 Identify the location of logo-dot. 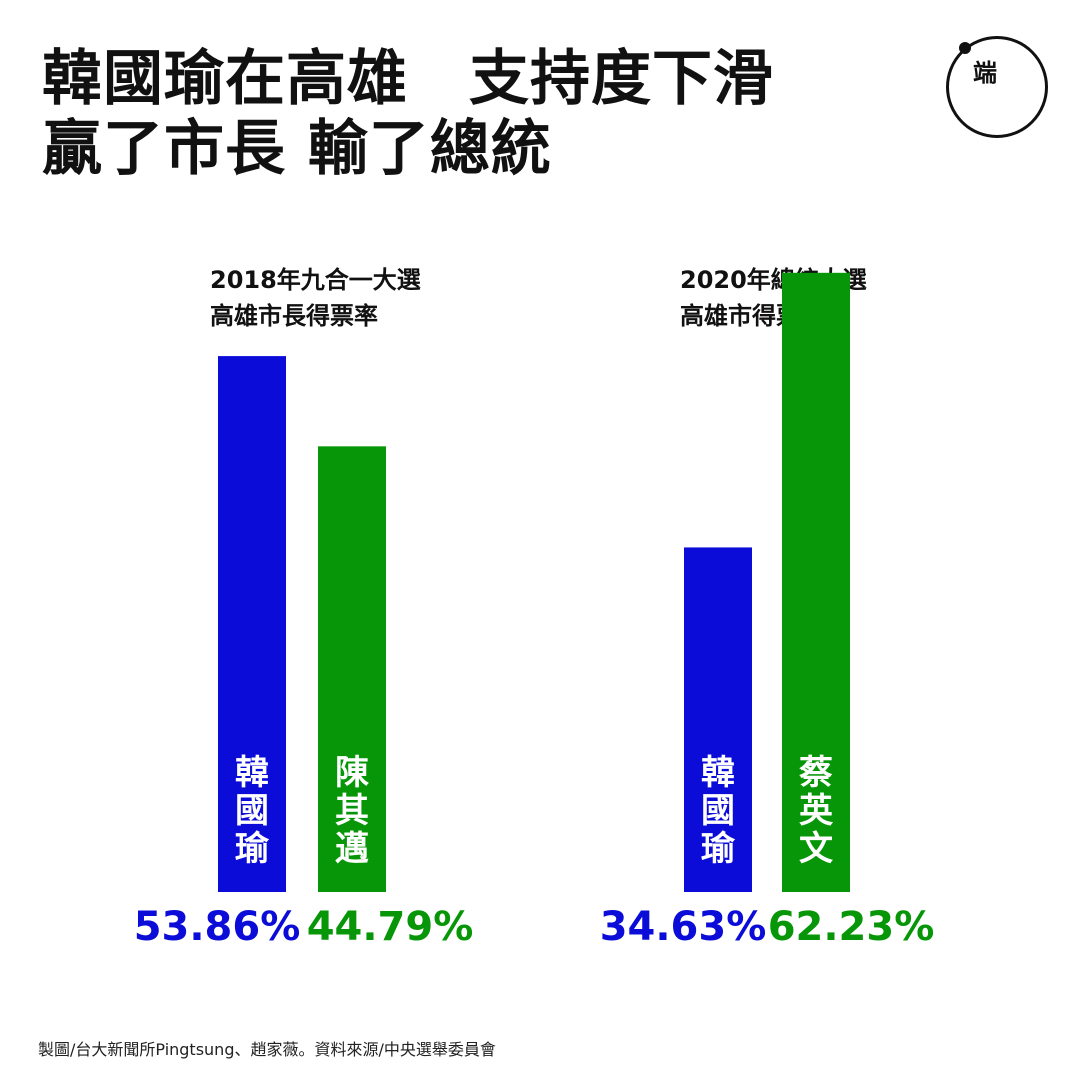
(965, 48).